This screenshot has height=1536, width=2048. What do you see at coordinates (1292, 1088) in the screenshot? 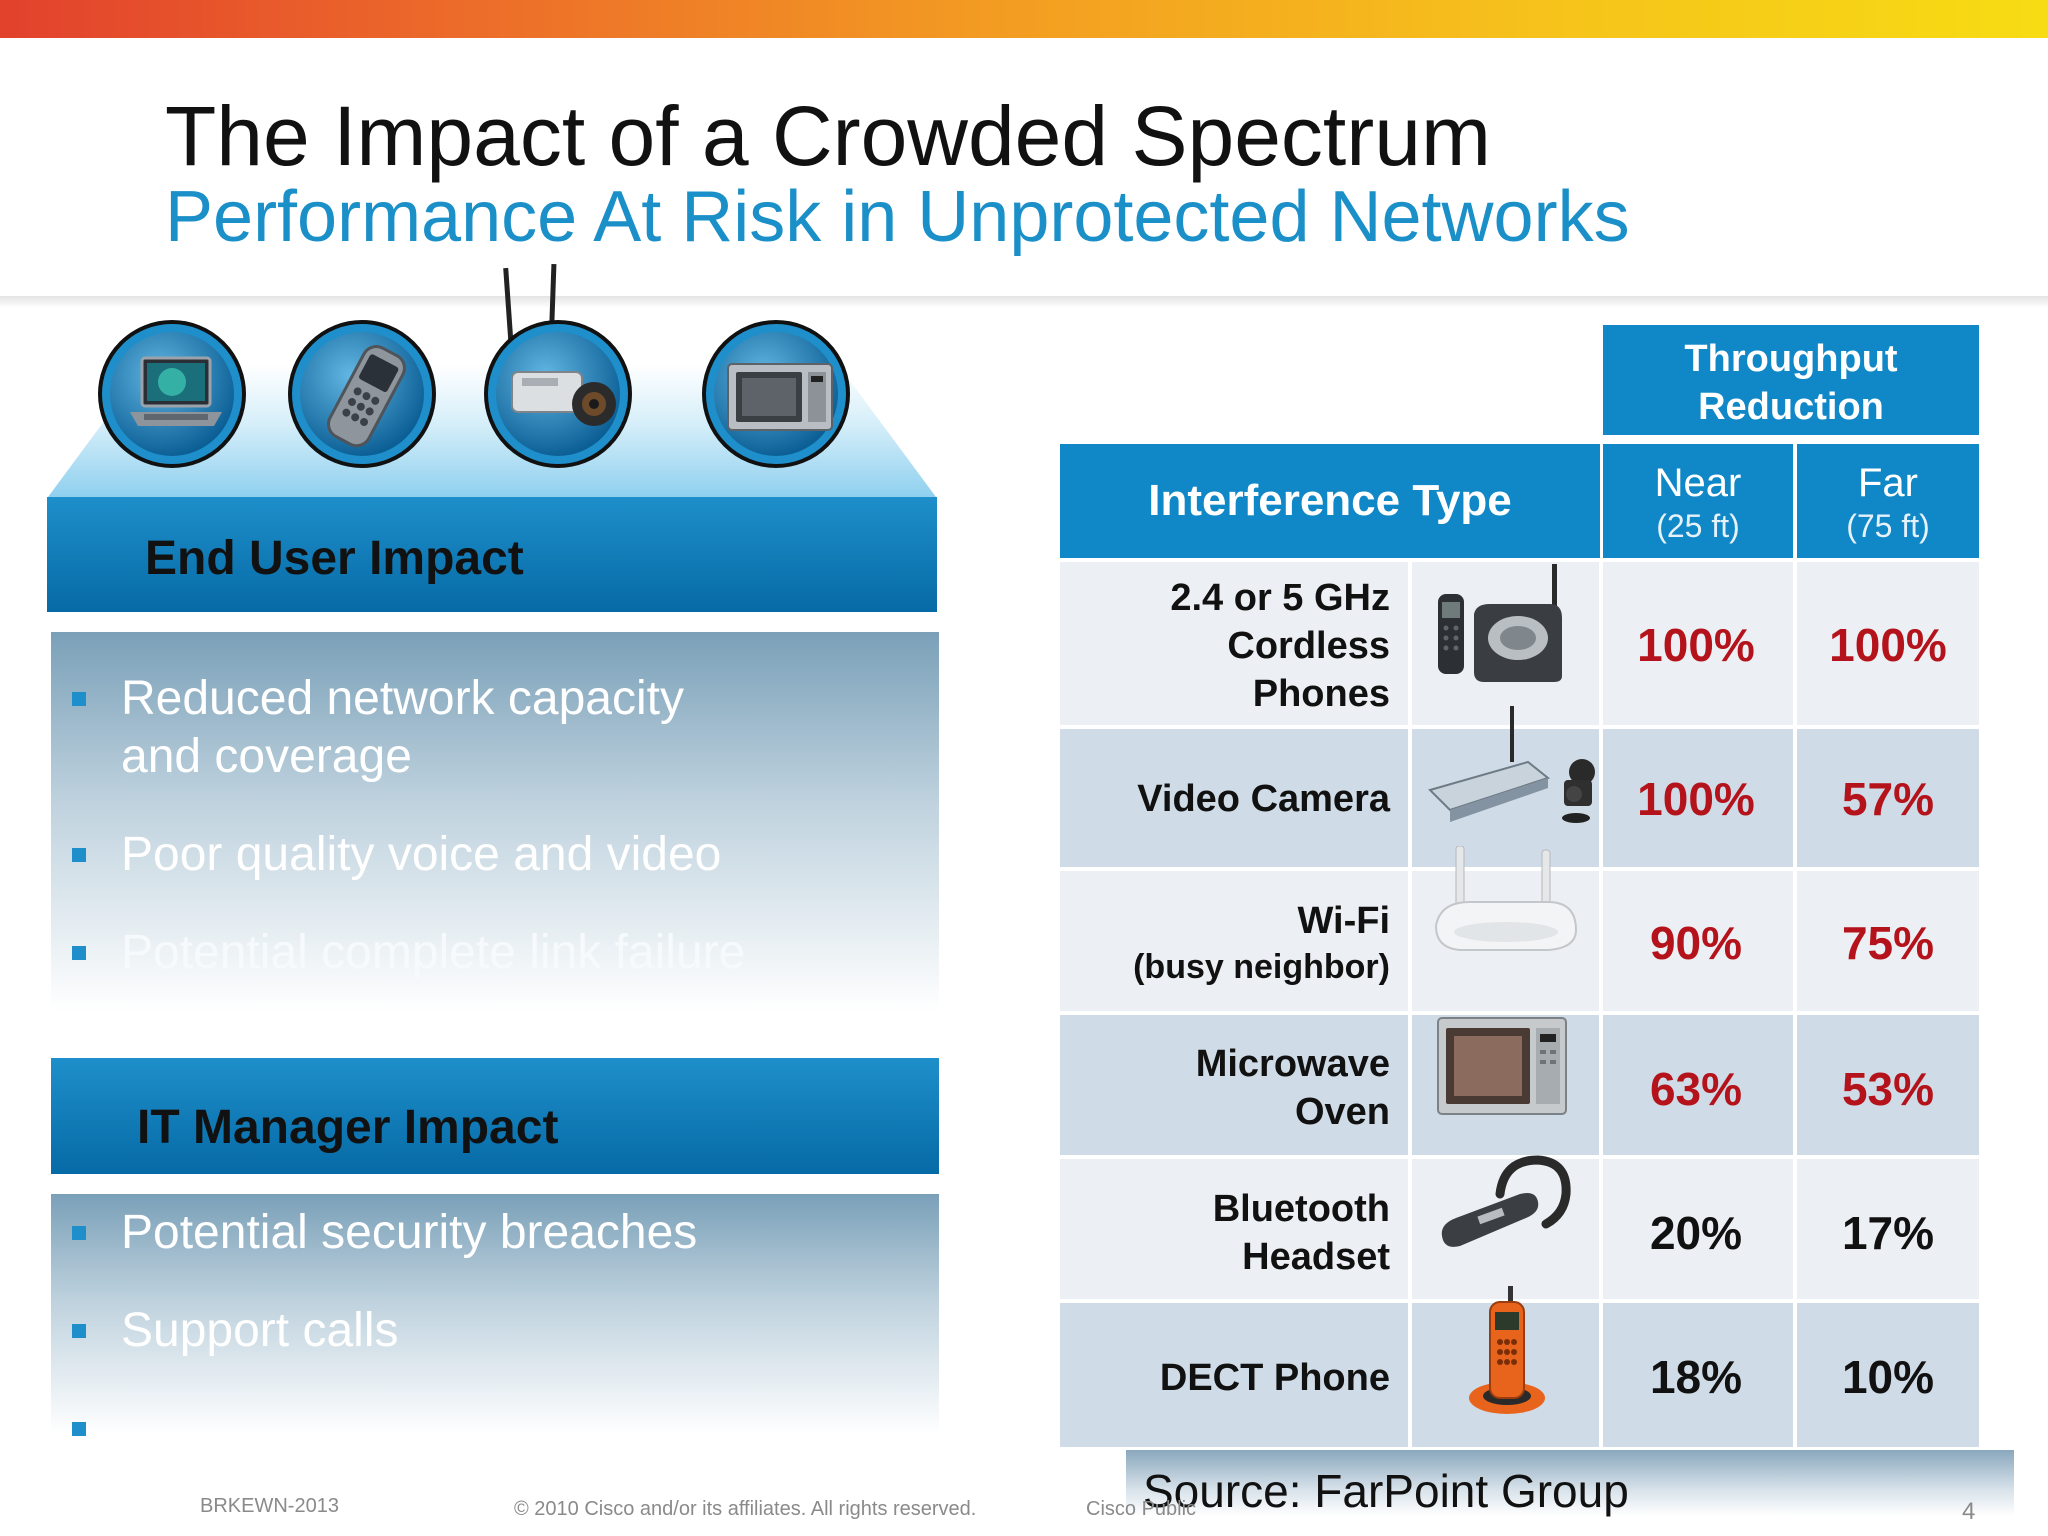
I see `interference-type-label: Microwave Oven` at bounding box center [1292, 1088].